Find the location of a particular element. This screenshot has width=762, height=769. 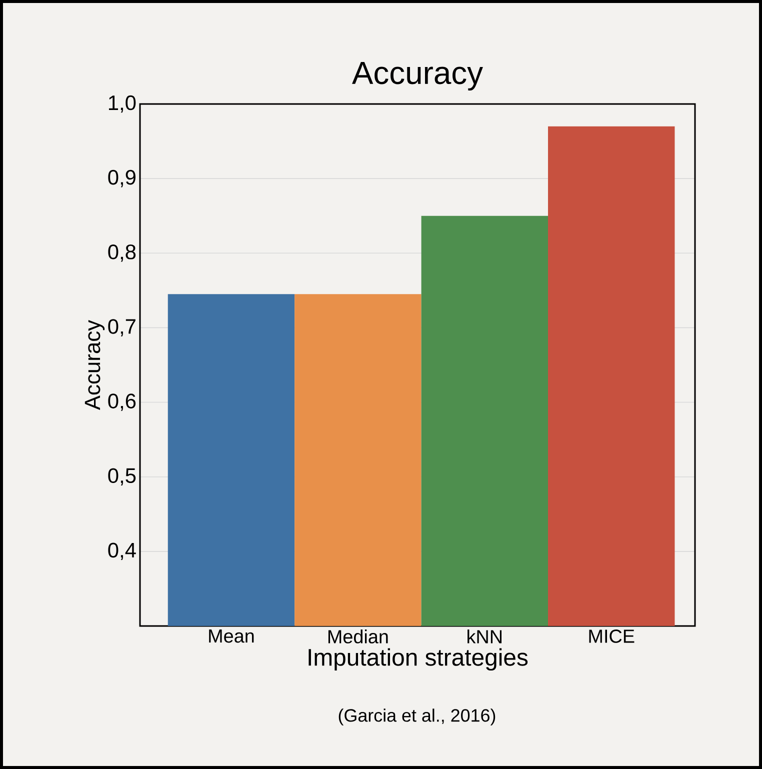

y-tick-label: 1,0 is located at coordinates (122, 104).